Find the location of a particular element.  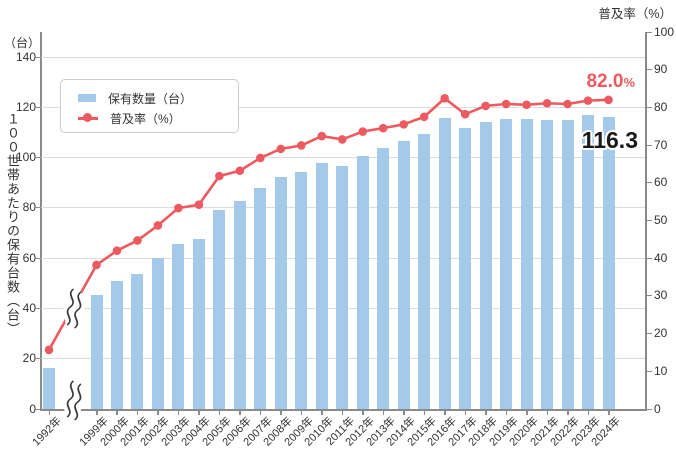

bar-2020年 is located at coordinates (526, 263).